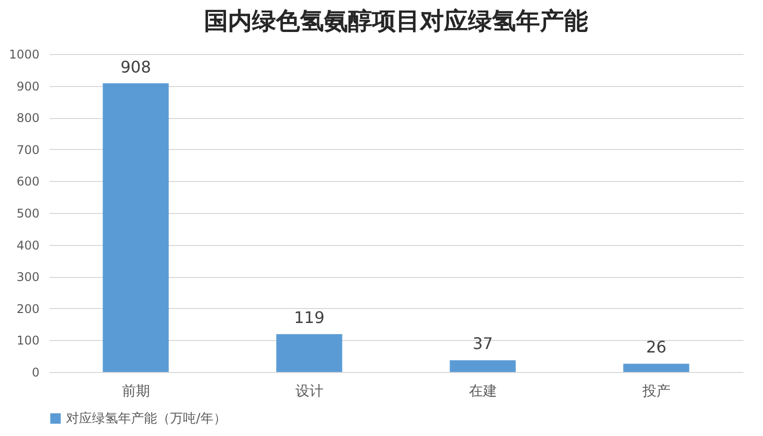  I want to click on y-tick-label: 100, so click(28, 341).